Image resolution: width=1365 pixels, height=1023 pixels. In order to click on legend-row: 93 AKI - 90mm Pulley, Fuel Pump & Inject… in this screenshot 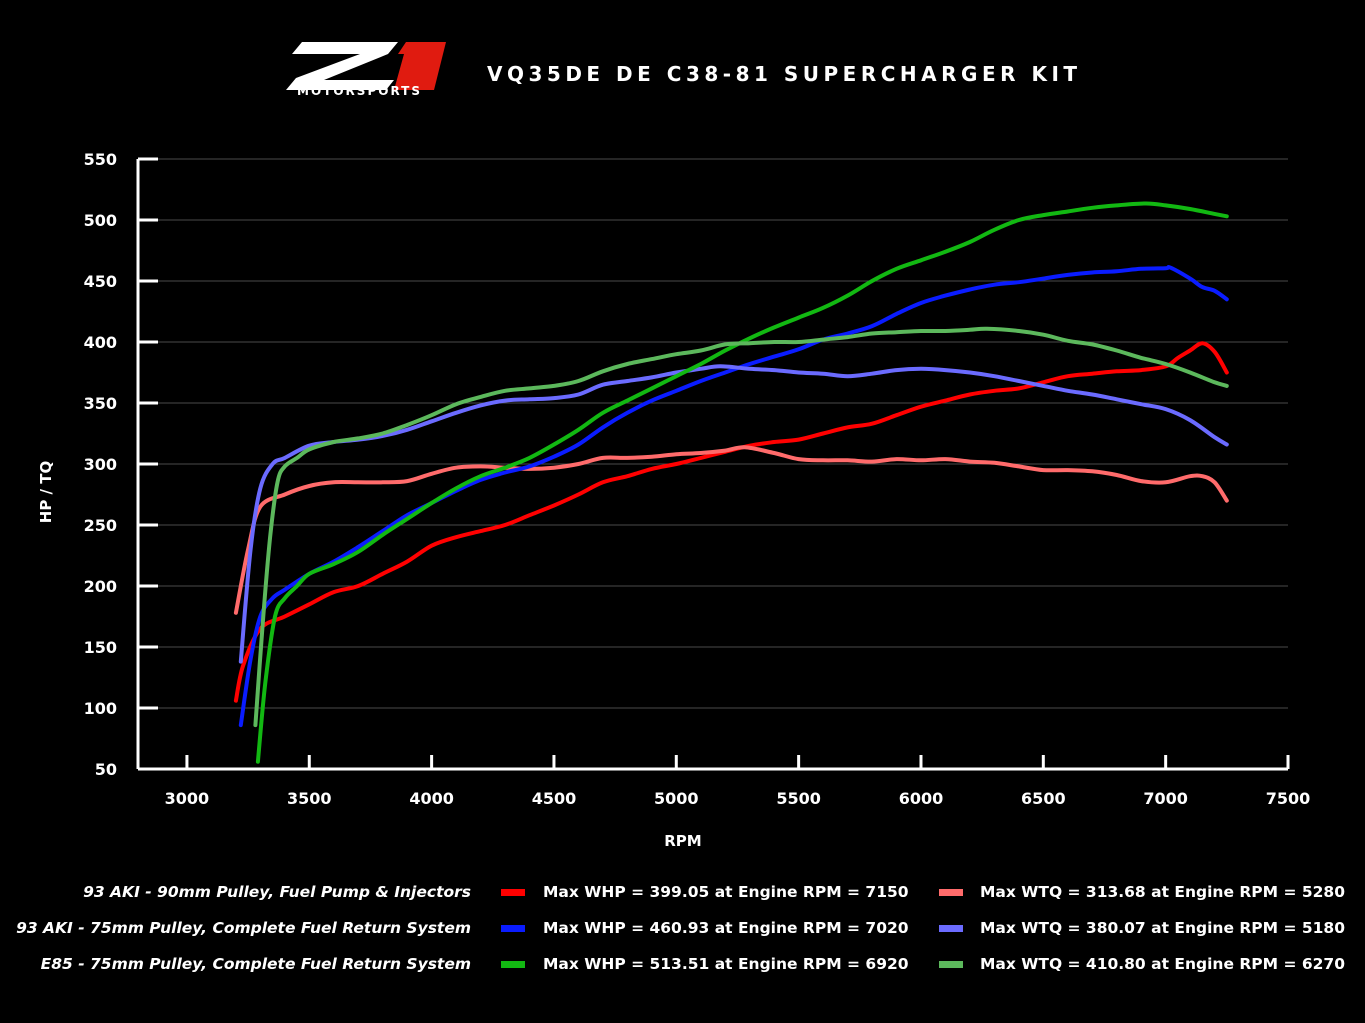, I will do `click(682, 892)`.